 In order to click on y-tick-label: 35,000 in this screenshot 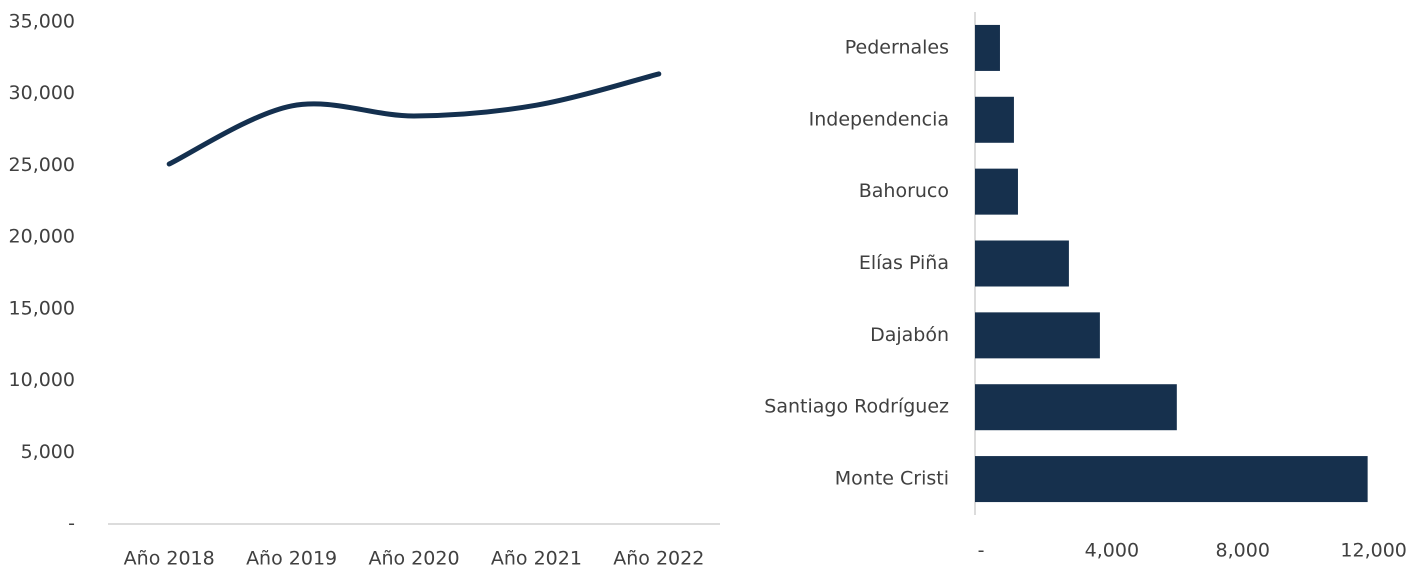, I will do `click(42, 22)`.